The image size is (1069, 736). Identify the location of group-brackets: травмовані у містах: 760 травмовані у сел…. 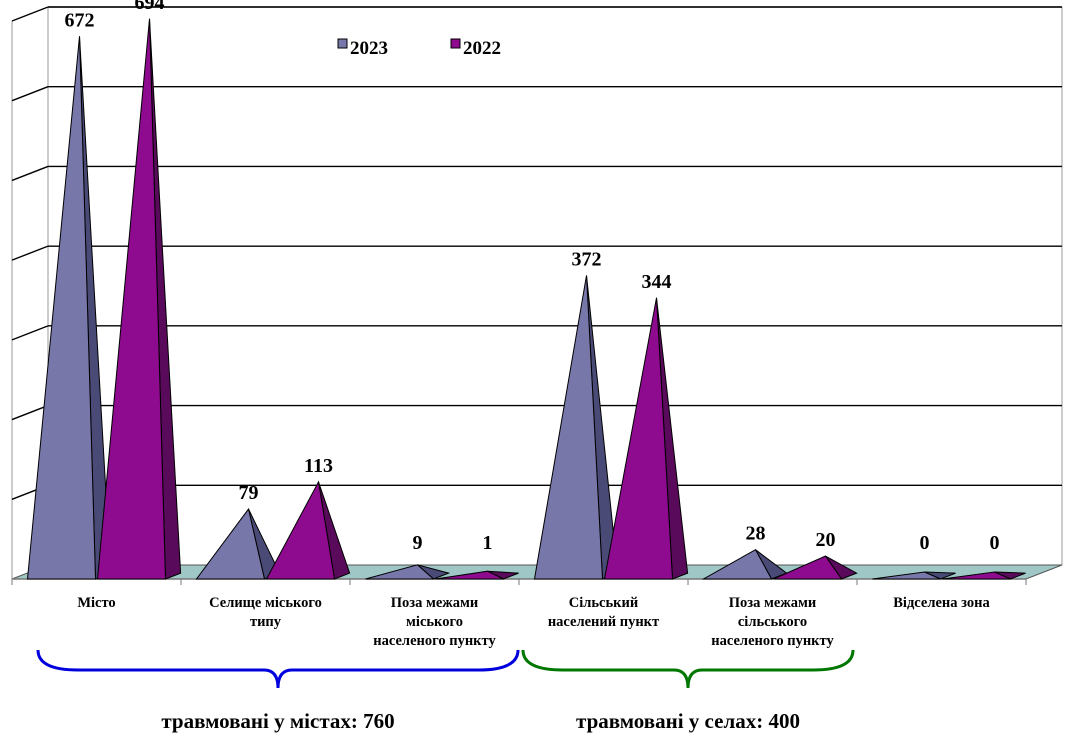
(445, 691).